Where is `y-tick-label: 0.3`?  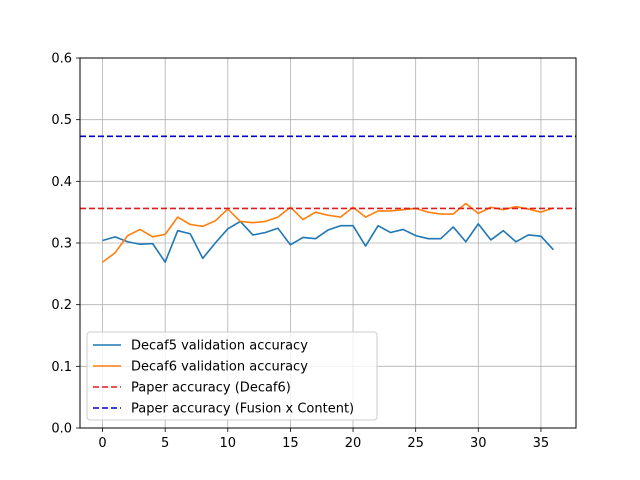
y-tick-label: 0.3 is located at coordinates (61, 244).